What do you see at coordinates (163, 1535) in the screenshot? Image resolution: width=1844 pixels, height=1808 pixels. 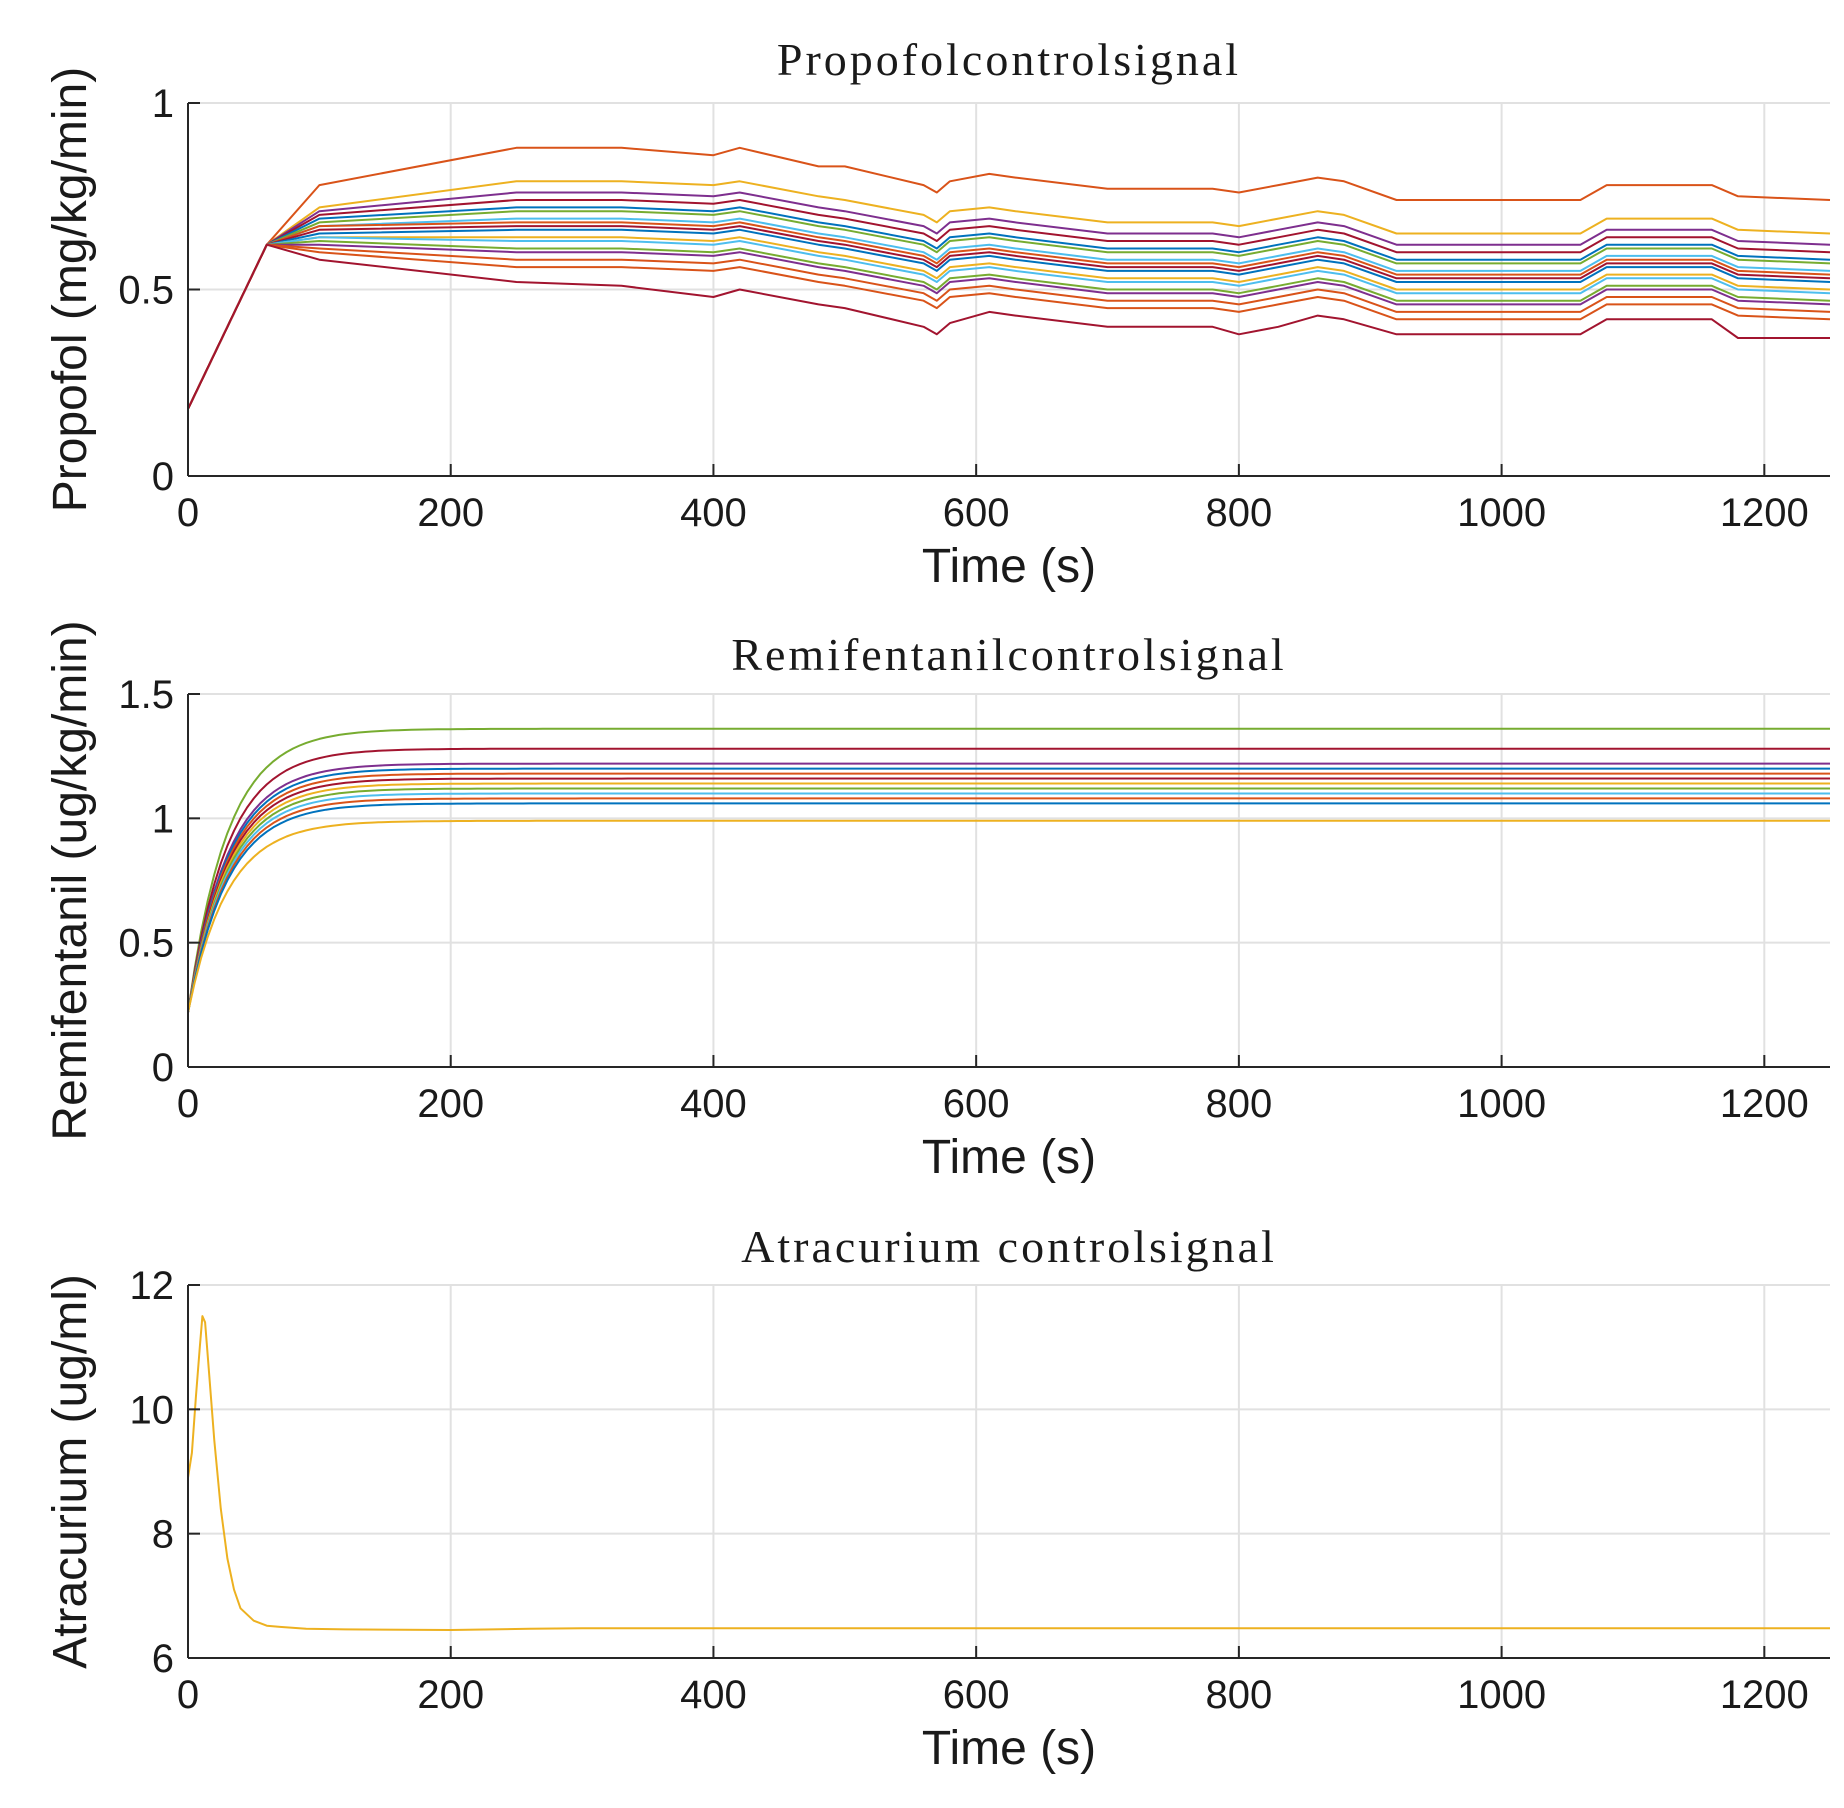 I see `y-tick-label: 8` at bounding box center [163, 1535].